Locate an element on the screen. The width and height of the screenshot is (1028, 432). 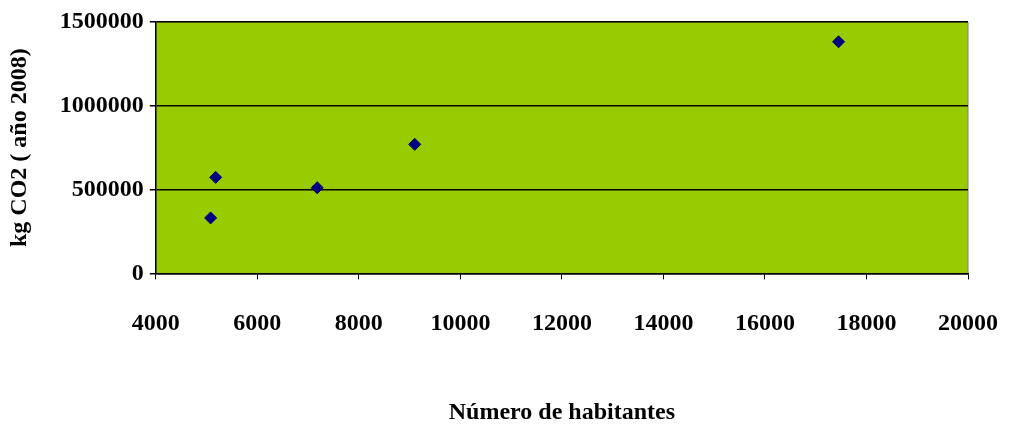
y-tick-label: 1500000 is located at coordinates (101, 20).